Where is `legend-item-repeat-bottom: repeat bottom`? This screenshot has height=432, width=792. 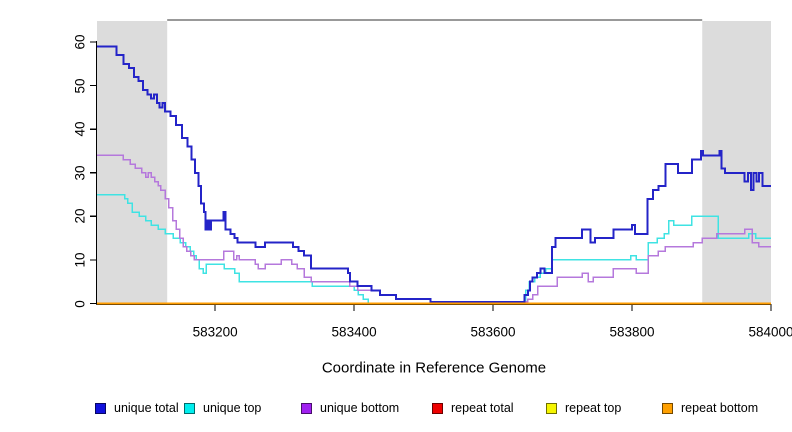
legend-item-repeat-bottom: repeat bottom is located at coordinates (710, 408).